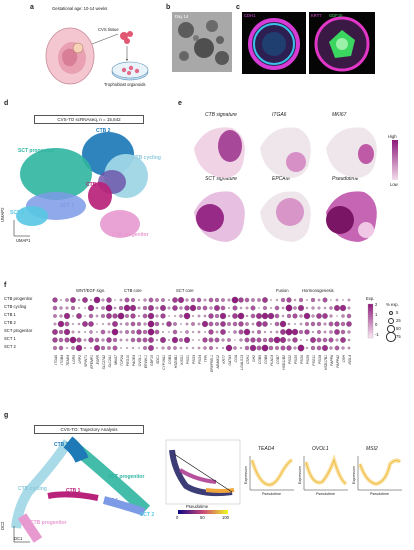 This screenshot has height=550, width=414. Describe the element at coordinates (128, 360) in the screenshot. I see `dotplot-gene-label: PEG10` at that location.